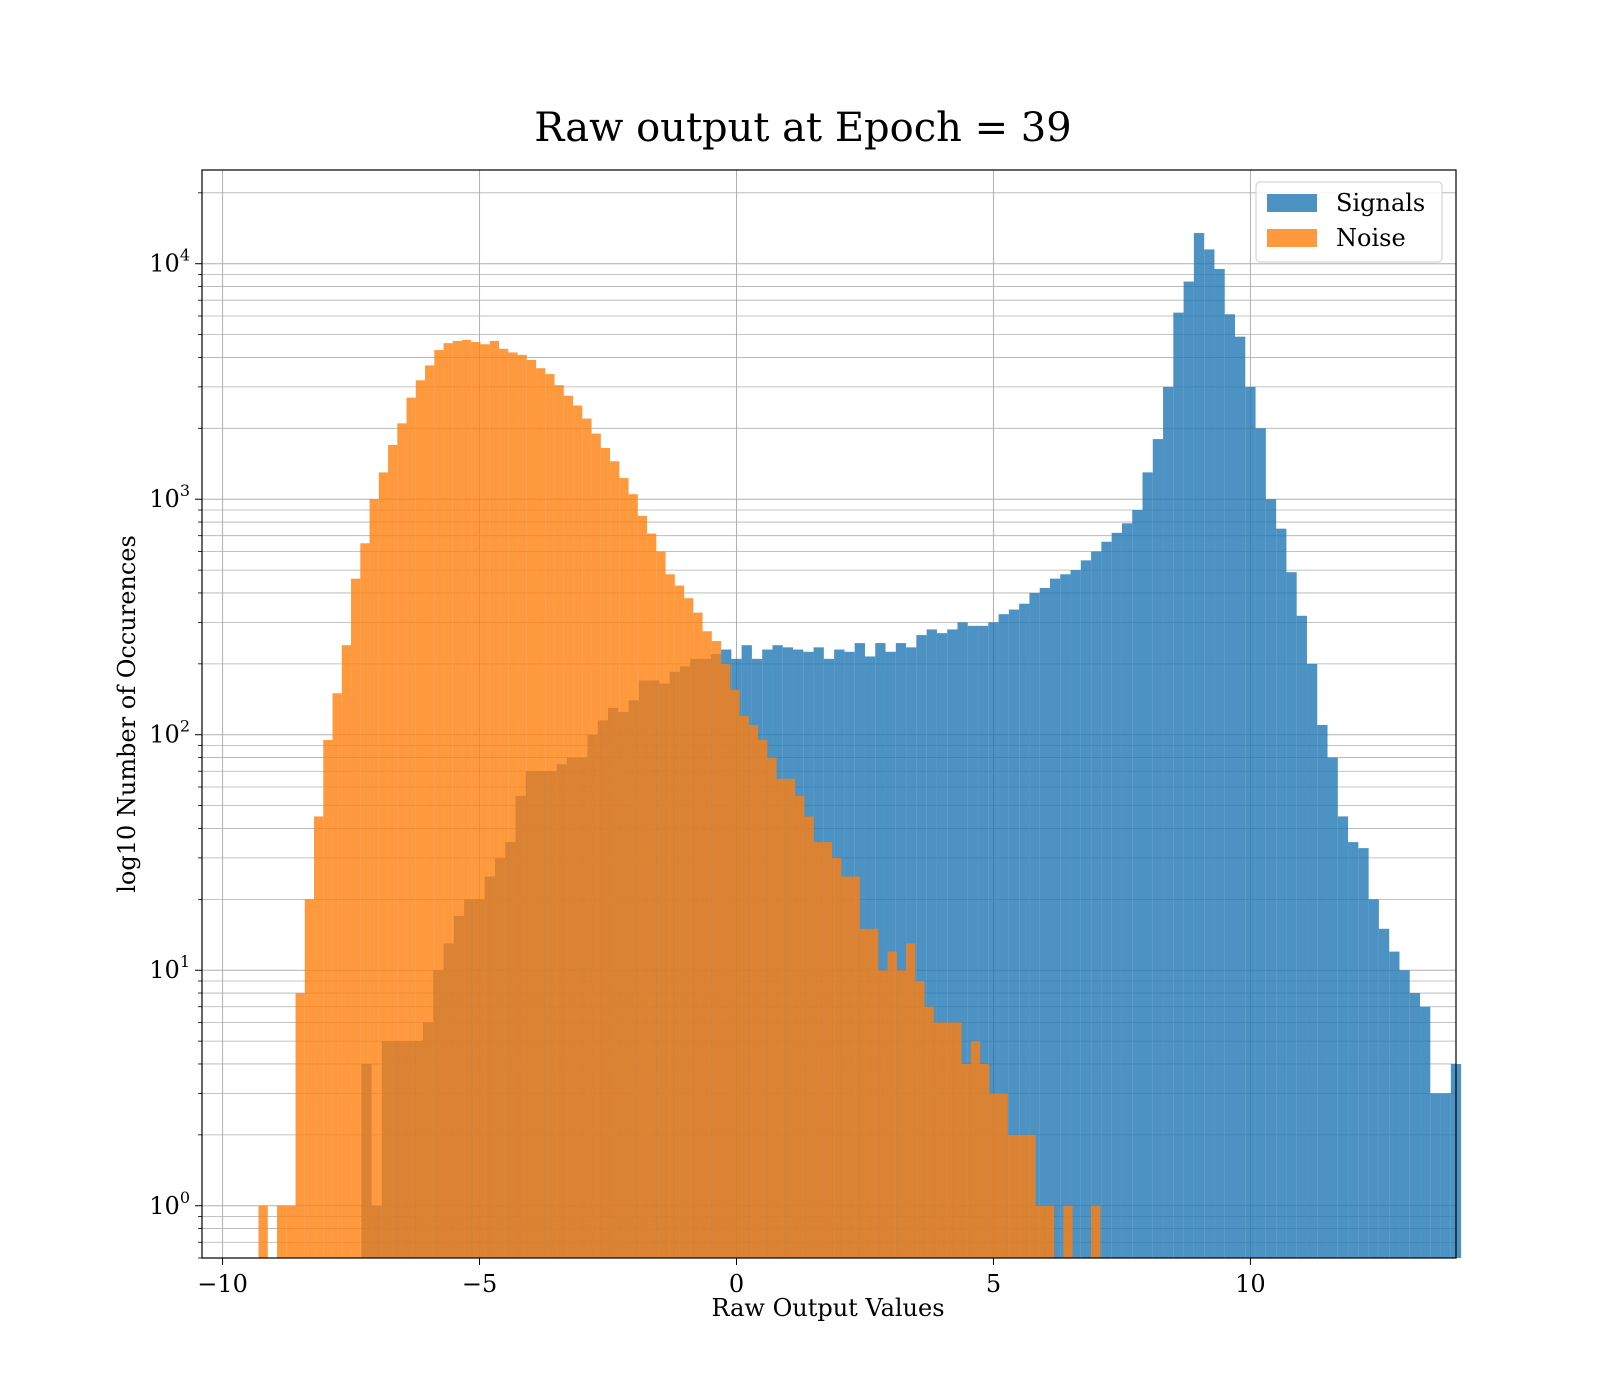 The width and height of the screenshot is (1600, 1400). I want to click on y-tick-label: 10⁴, so click(169, 262).